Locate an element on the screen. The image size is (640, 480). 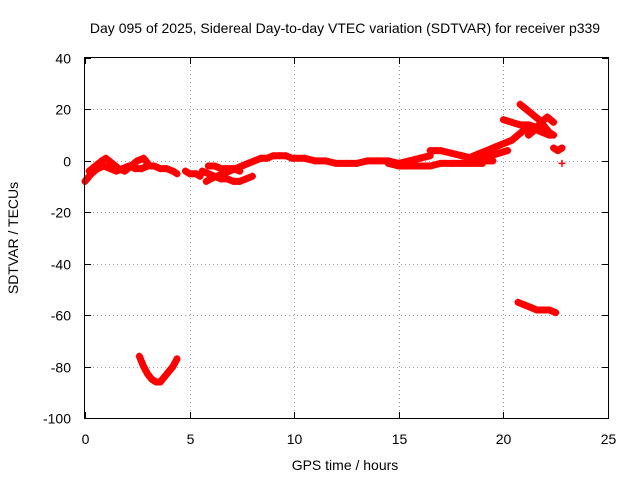
y-tick-label: -100 is located at coordinates (57, 419).